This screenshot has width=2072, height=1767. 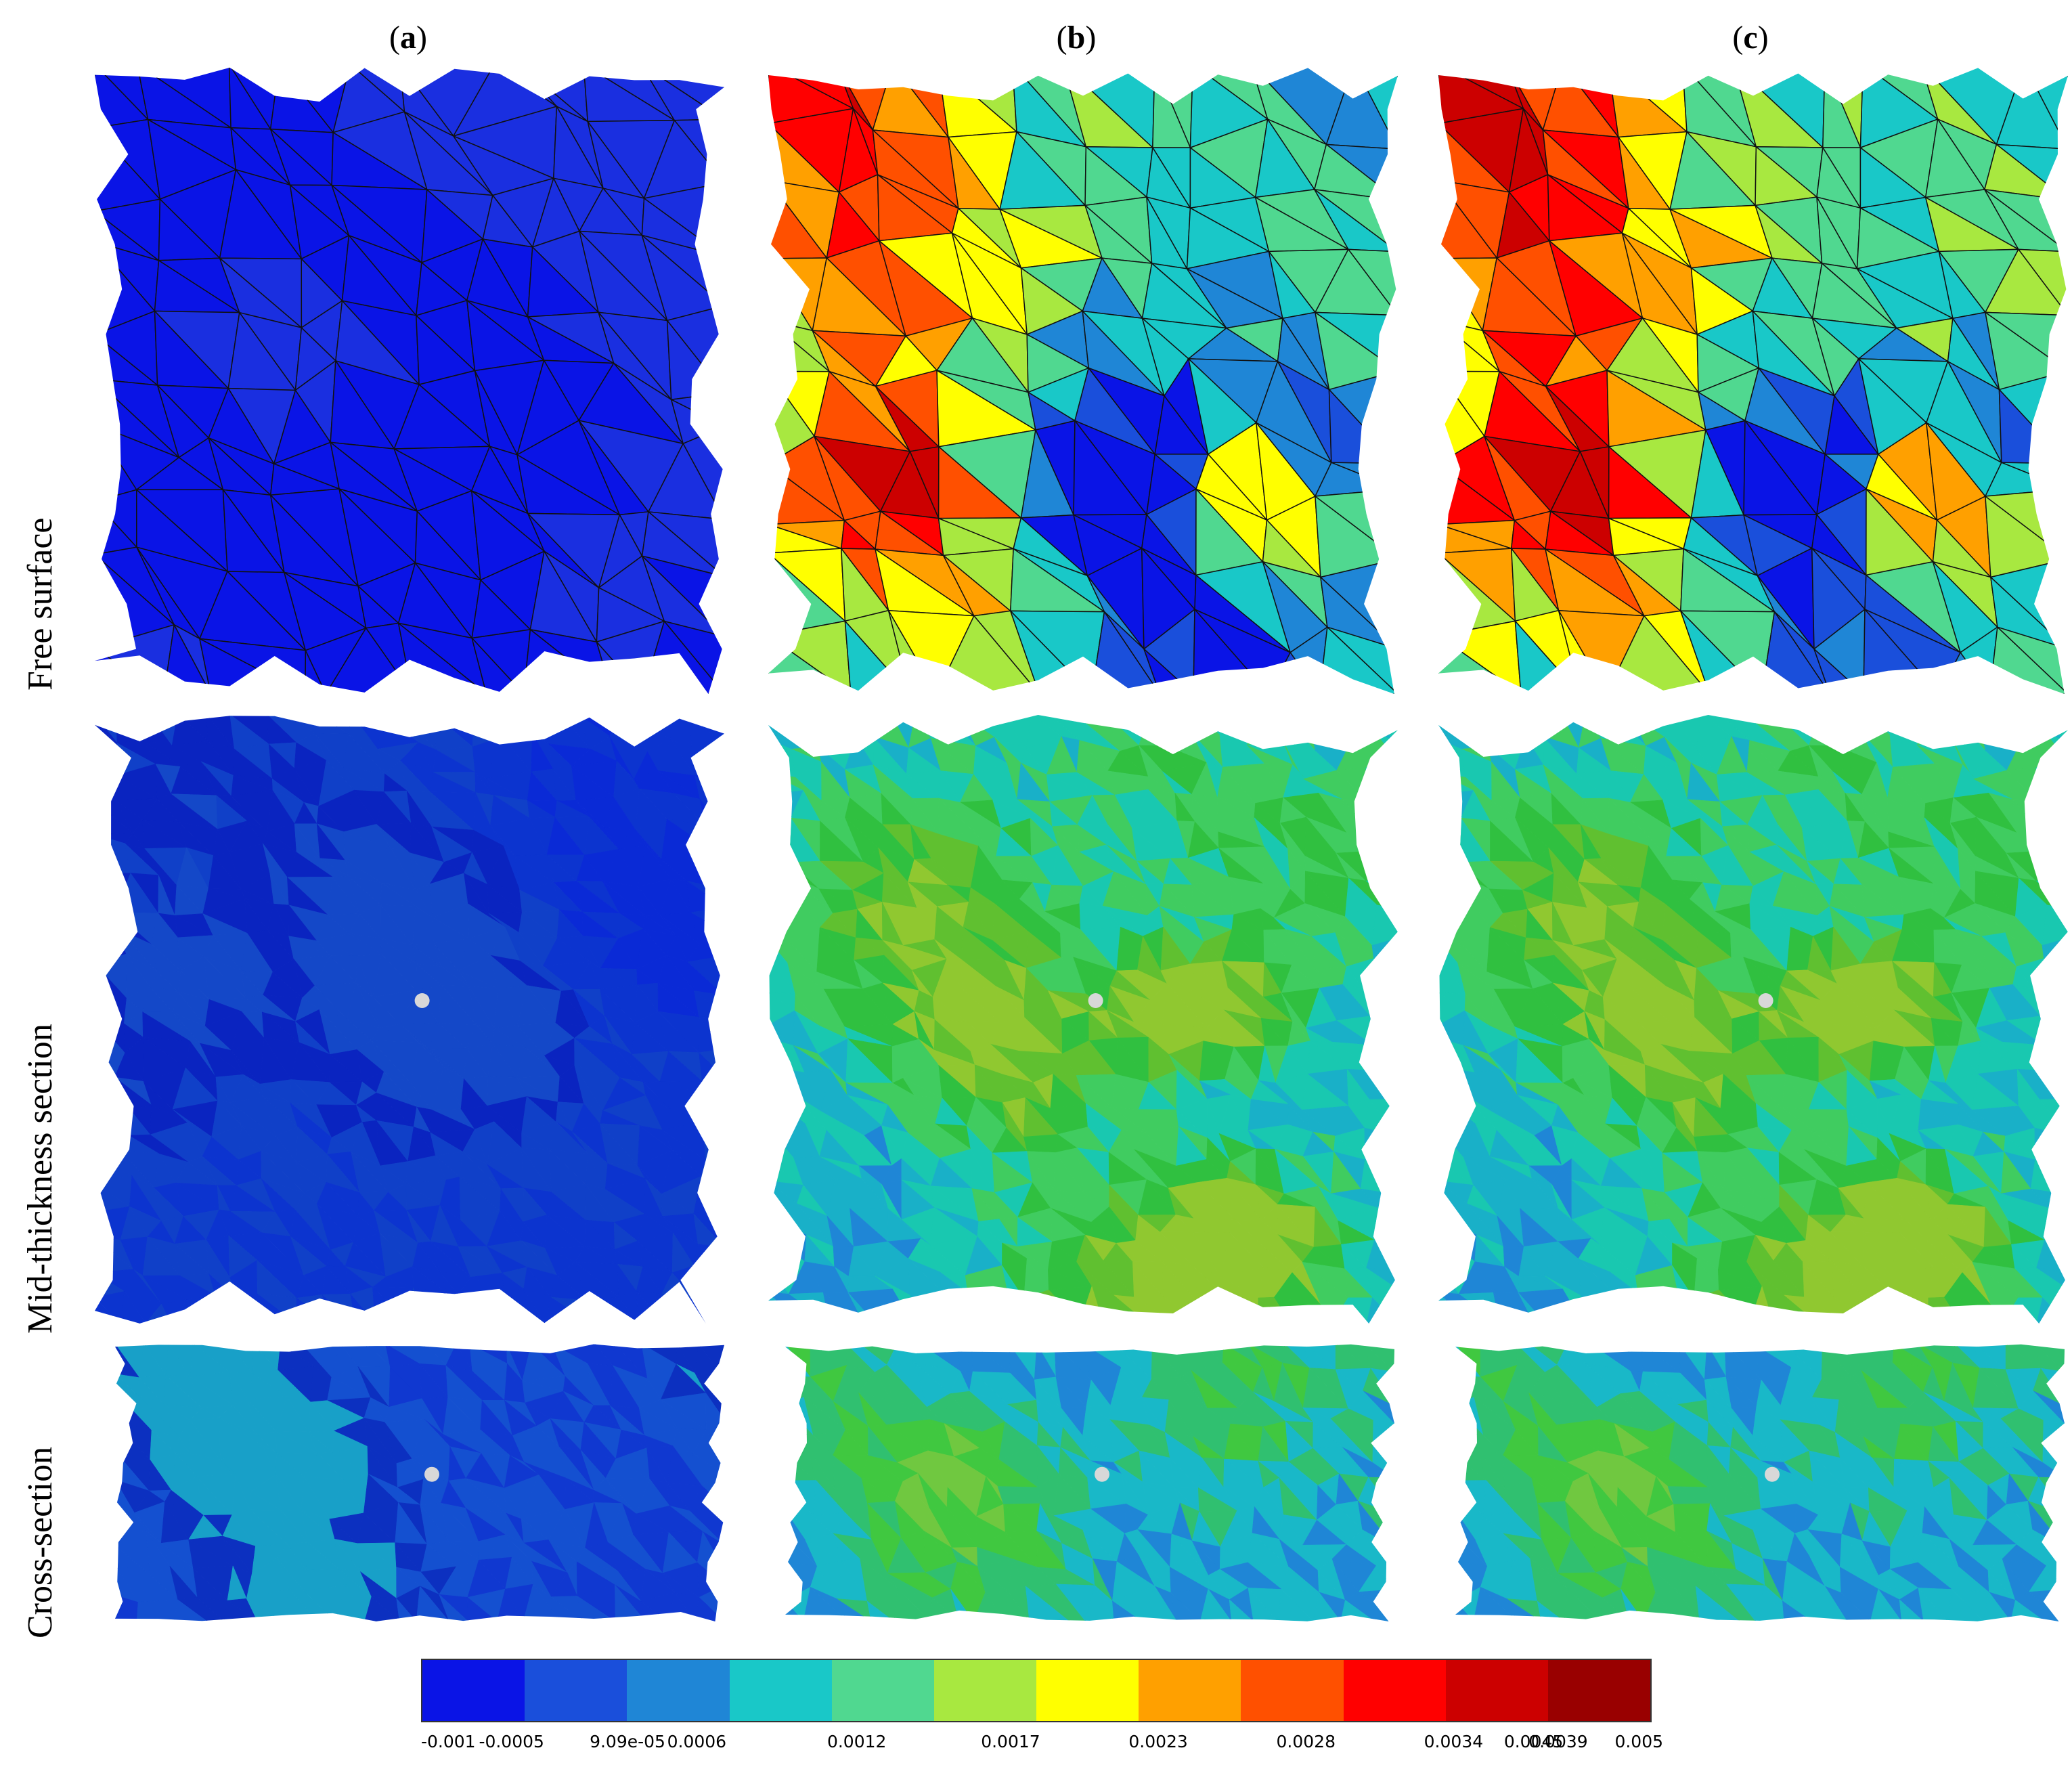 What do you see at coordinates (1639, 1741) in the screenshot?
I see `colorbar-tick-label: 0.005` at bounding box center [1639, 1741].